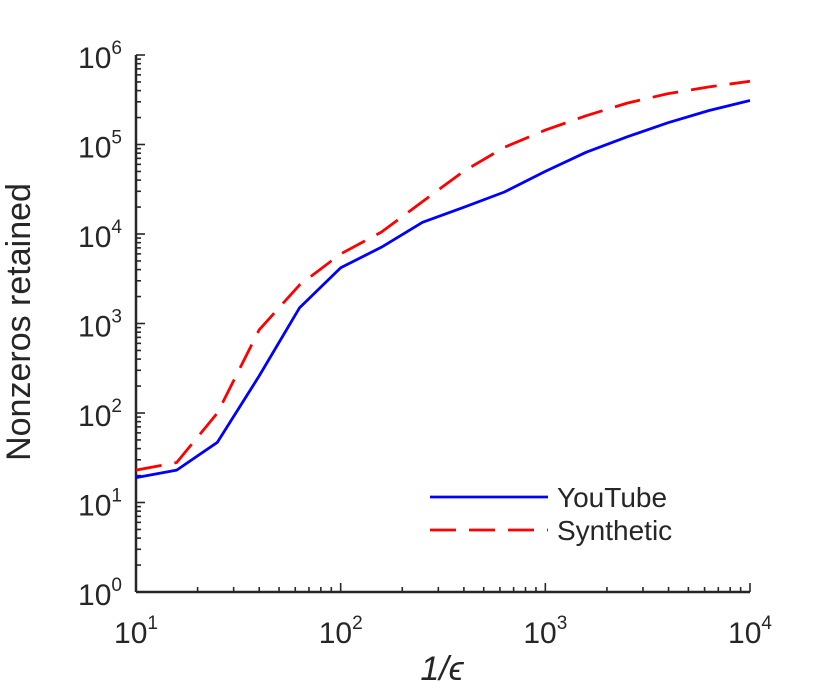 This screenshot has height=692, width=830. I want to click on legend-label-youtube: YouTube, so click(612, 497).